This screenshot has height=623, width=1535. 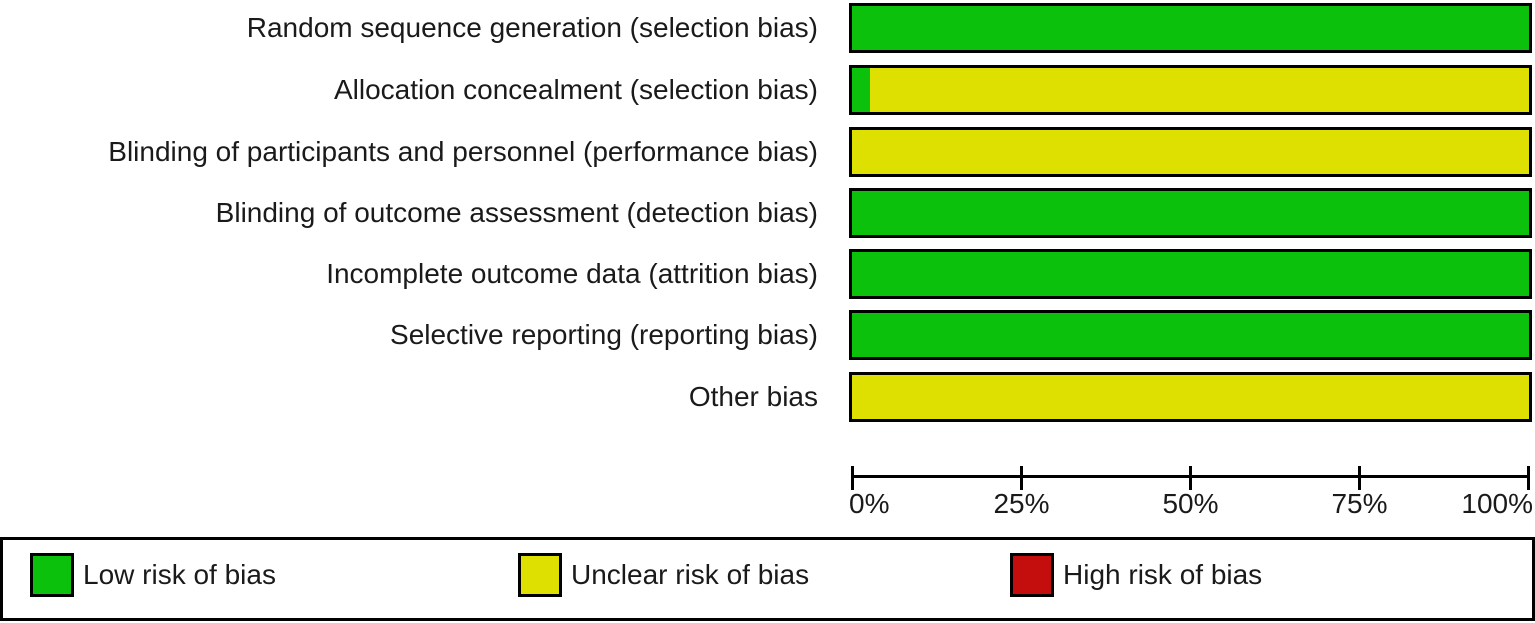 I want to click on tick-label: 0%, so click(x=869, y=503).